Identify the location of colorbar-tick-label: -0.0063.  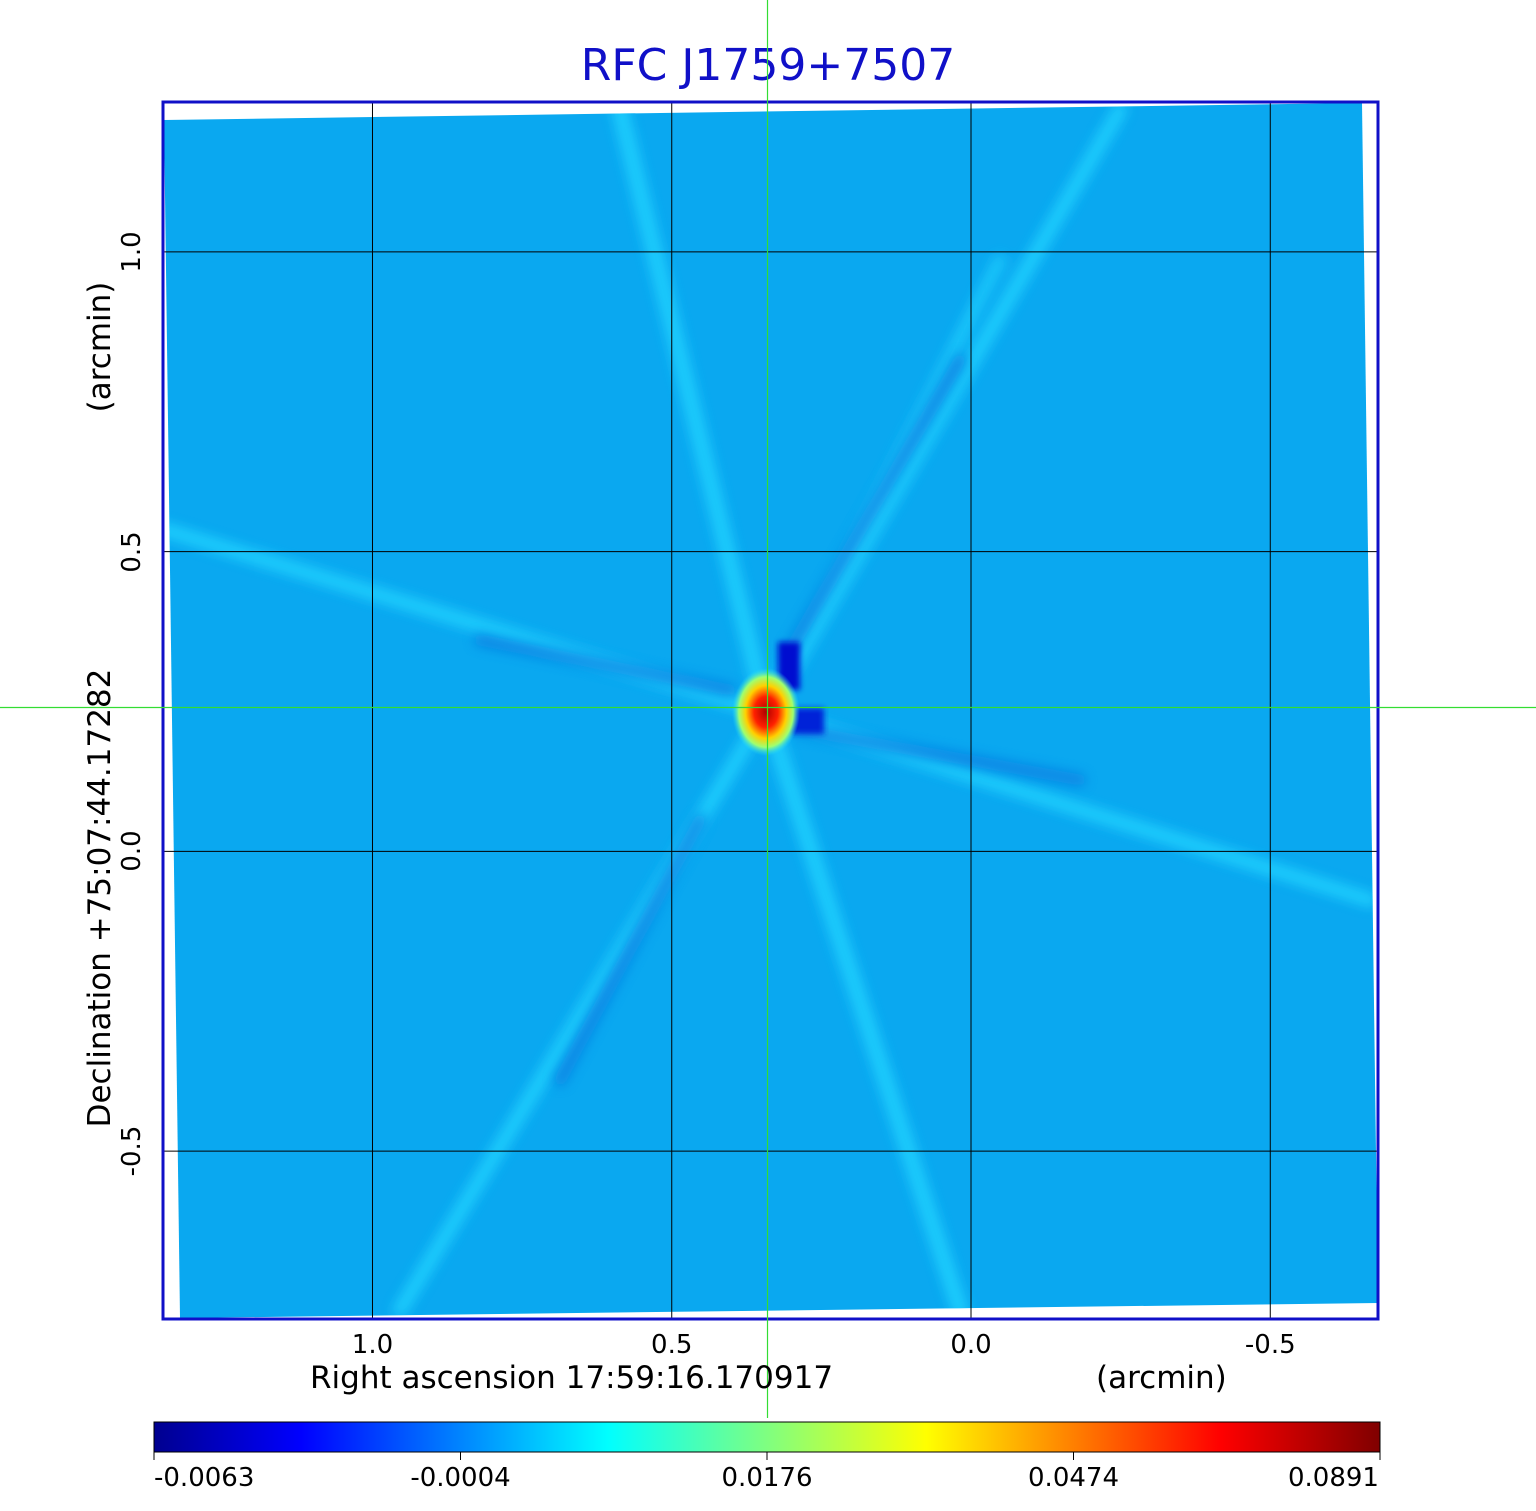
(204, 1478).